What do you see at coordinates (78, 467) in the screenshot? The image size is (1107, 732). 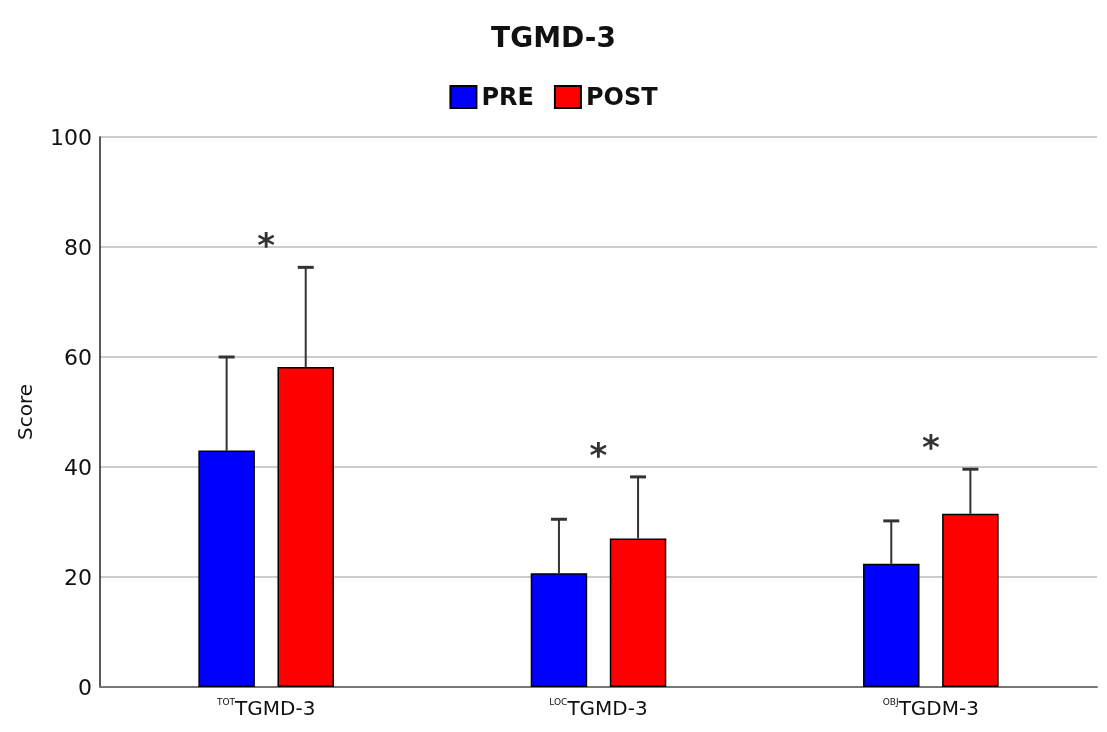 I see `y-tick-label: 40` at bounding box center [78, 467].